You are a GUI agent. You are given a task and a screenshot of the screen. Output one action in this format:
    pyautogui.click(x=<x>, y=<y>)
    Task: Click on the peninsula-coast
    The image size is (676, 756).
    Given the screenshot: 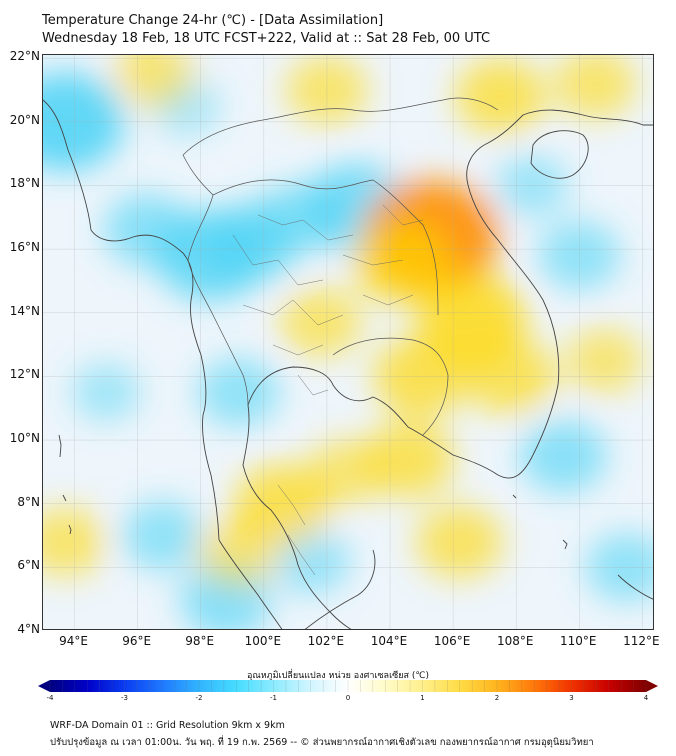 What is the action you would take?
    pyautogui.click(x=285, y=516)
    